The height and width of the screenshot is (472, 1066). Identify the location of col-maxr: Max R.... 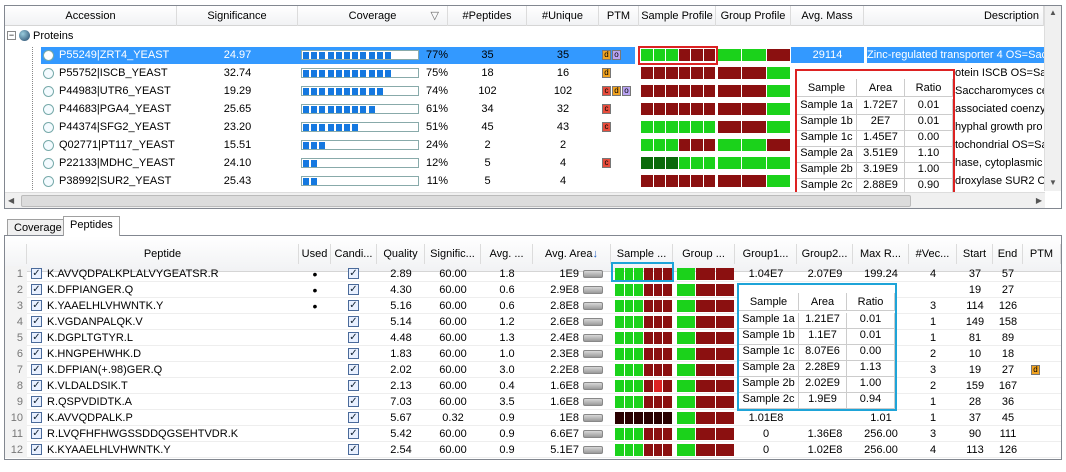
(881, 254).